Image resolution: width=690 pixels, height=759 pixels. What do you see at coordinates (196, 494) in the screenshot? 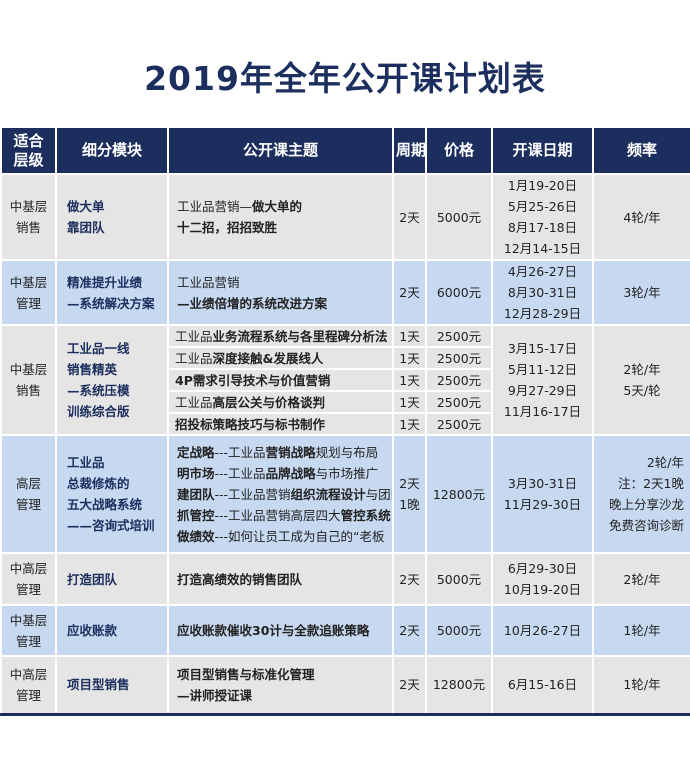
I see `theme-segment: 建团队` at bounding box center [196, 494].